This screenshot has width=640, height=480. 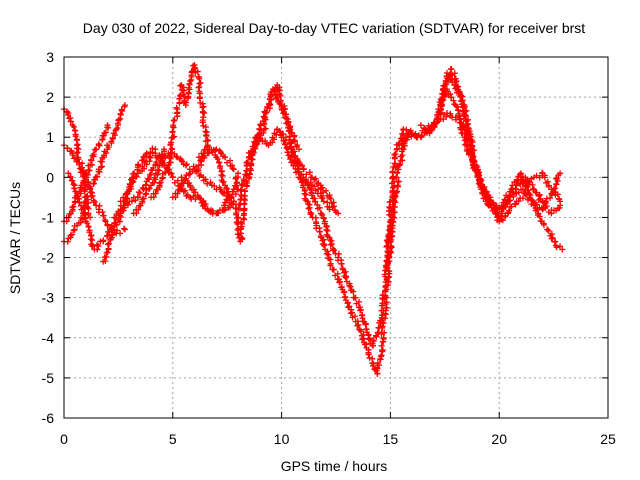 I want to click on x-tick-label: 0, so click(x=64, y=439).